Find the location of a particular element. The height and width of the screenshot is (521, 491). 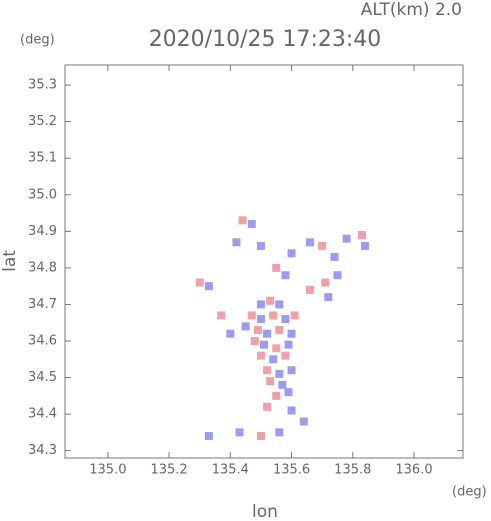

y-tick-label: 34.3 is located at coordinates (42, 450).